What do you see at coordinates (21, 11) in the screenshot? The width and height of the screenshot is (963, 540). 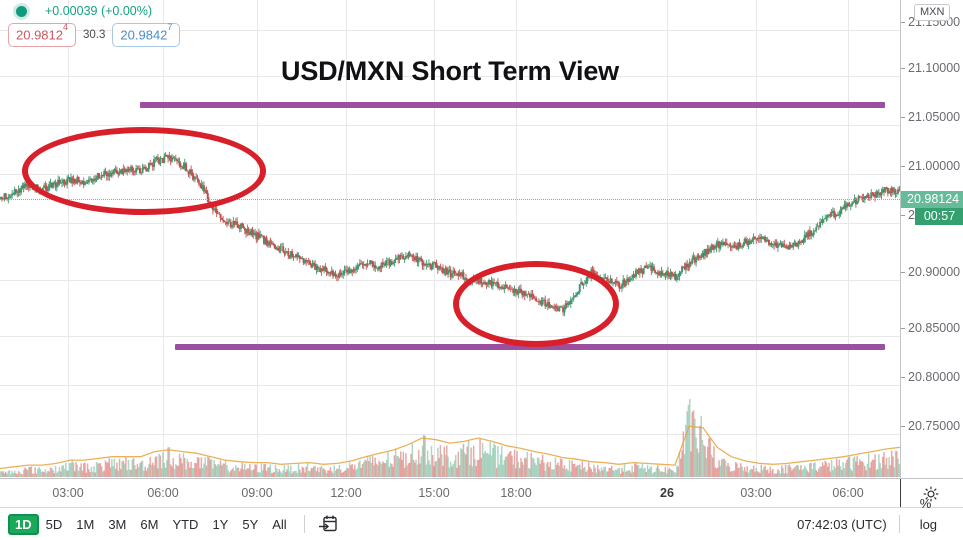 I see `legend-dot-icon` at bounding box center [21, 11].